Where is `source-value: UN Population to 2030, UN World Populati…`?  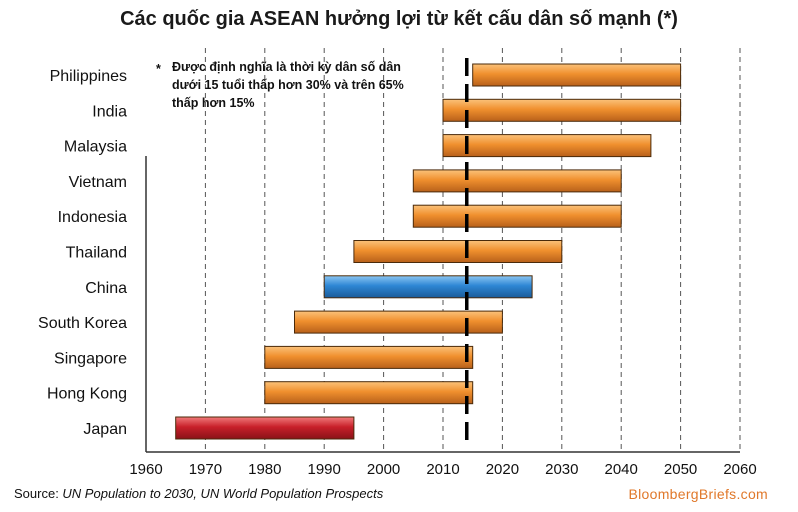 source-value: UN Population to 2030, UN World Populati… is located at coordinates (223, 493).